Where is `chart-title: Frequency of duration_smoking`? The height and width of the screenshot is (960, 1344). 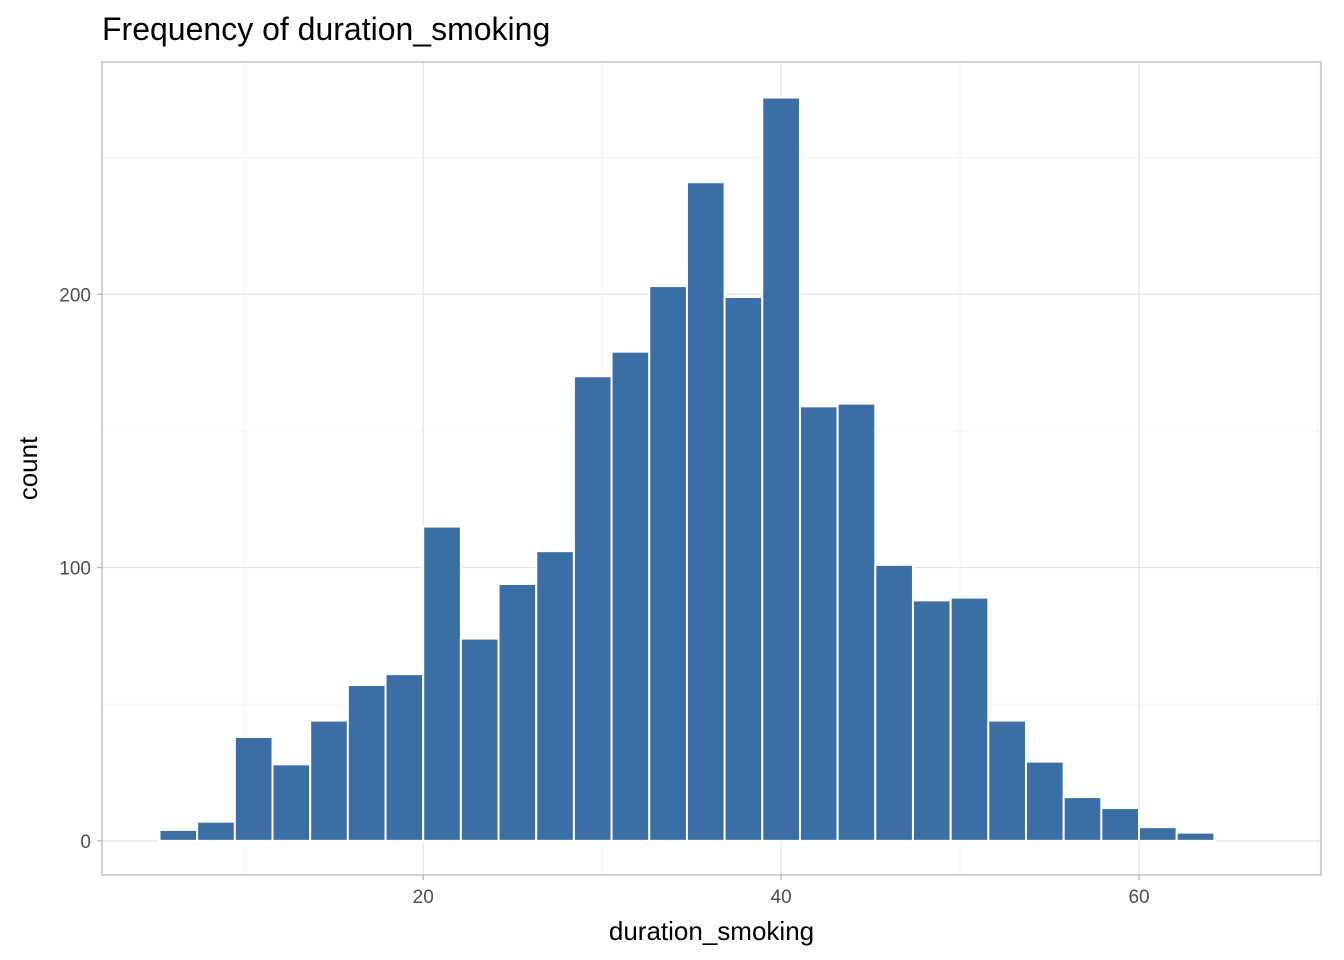
chart-title: Frequency of duration_smoking is located at coordinates (326, 29).